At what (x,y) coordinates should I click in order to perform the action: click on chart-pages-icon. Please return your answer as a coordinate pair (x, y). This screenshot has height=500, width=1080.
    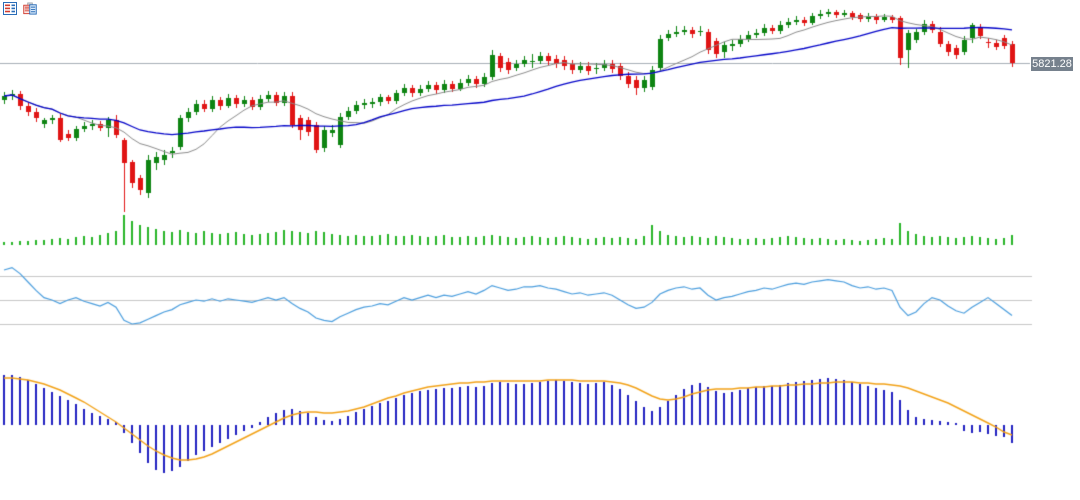
    Looking at the image, I should click on (30, 8).